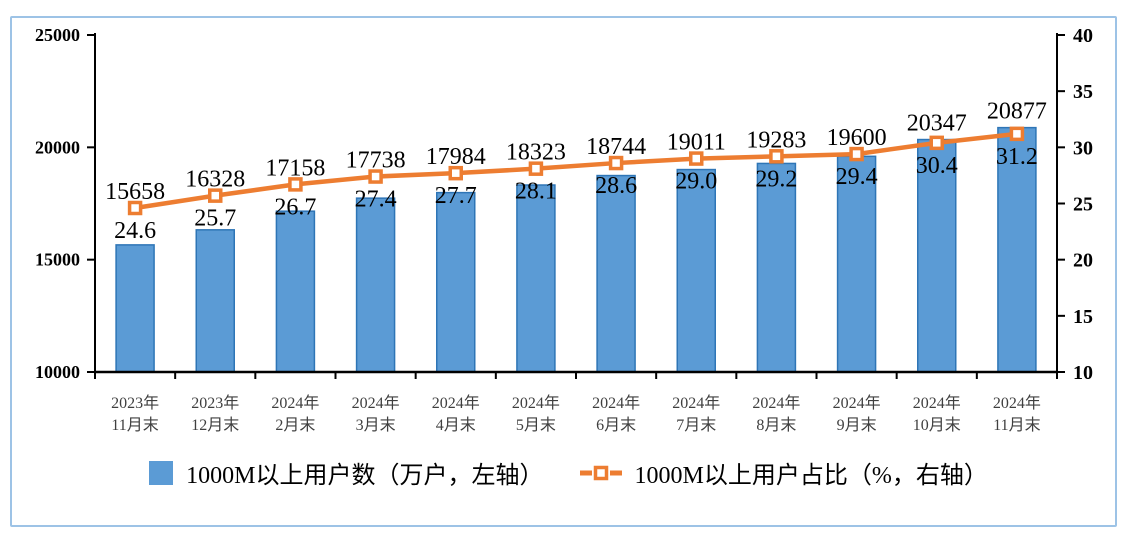  Describe the element at coordinates (568, 472) in the screenshot. I see `chart-legend: 1000M以上用户数（万户，左轴） 1000M以上用户占比（%，右轴）` at that location.